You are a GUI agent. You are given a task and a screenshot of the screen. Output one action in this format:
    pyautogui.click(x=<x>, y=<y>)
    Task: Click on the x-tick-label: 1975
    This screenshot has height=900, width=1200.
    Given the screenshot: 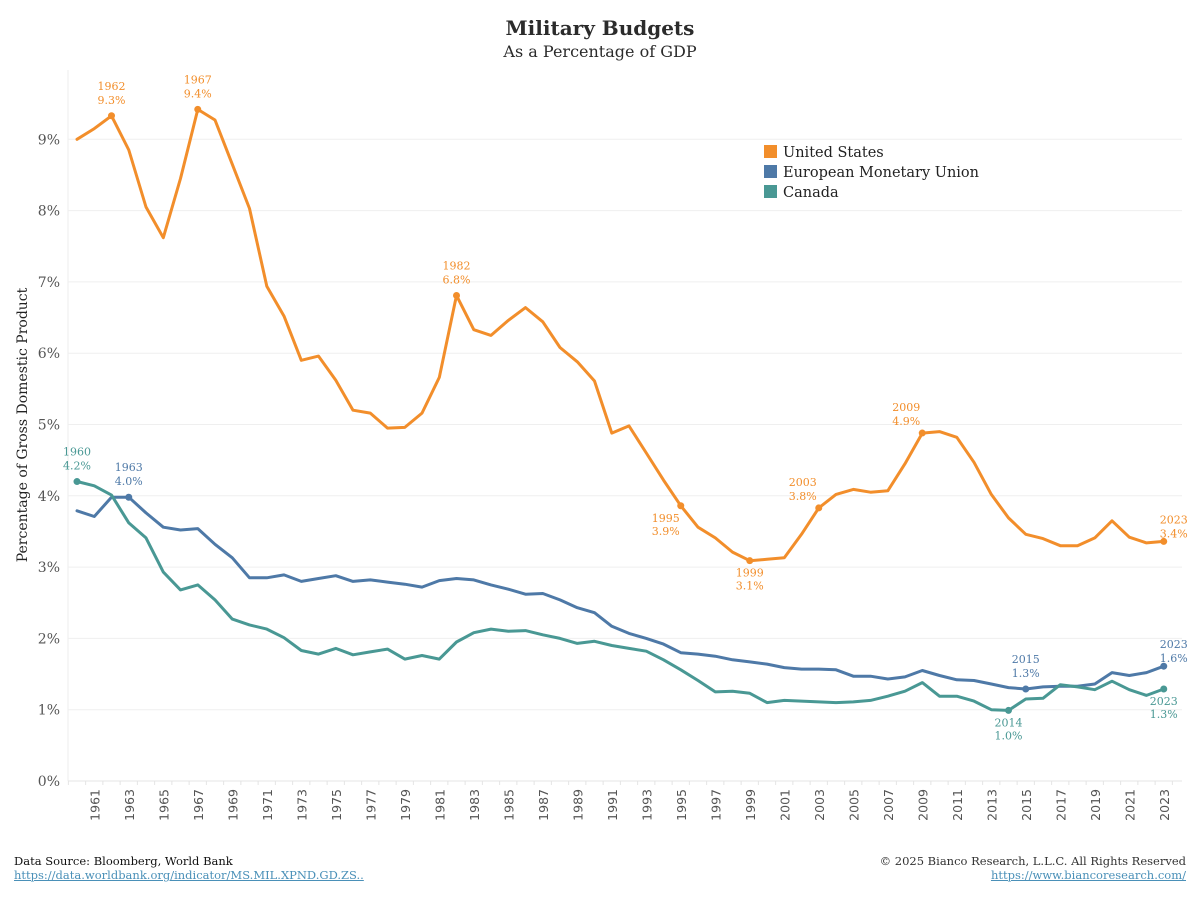 What is the action you would take?
    pyautogui.click(x=336, y=805)
    